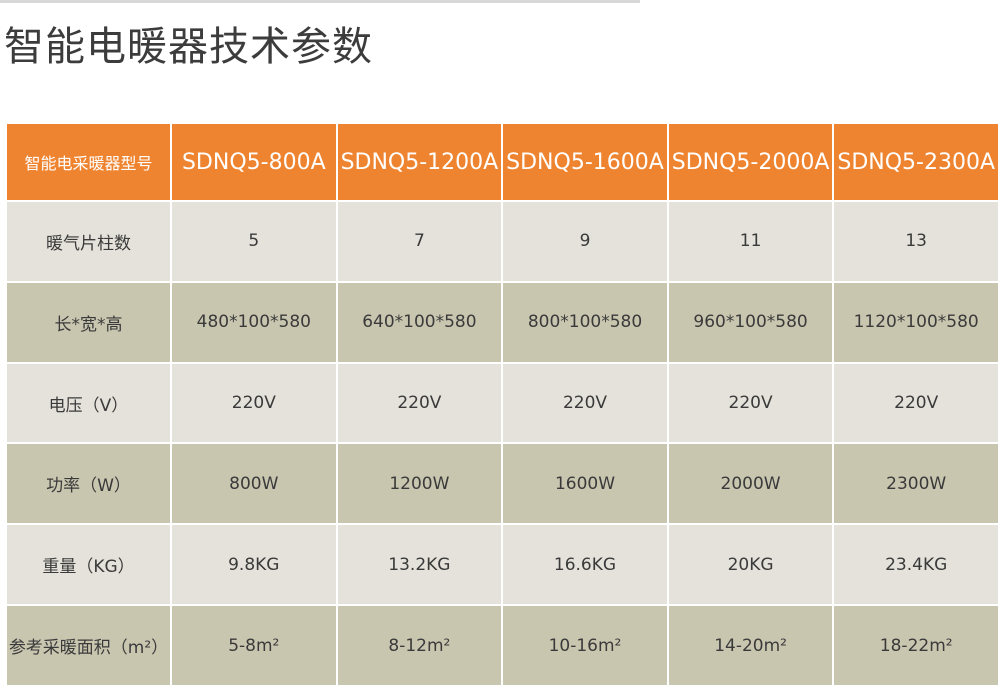 Image resolution: width=1000 pixels, height=687 pixels. What do you see at coordinates (750, 241) in the screenshot?
I see `cell: 11` at bounding box center [750, 241].